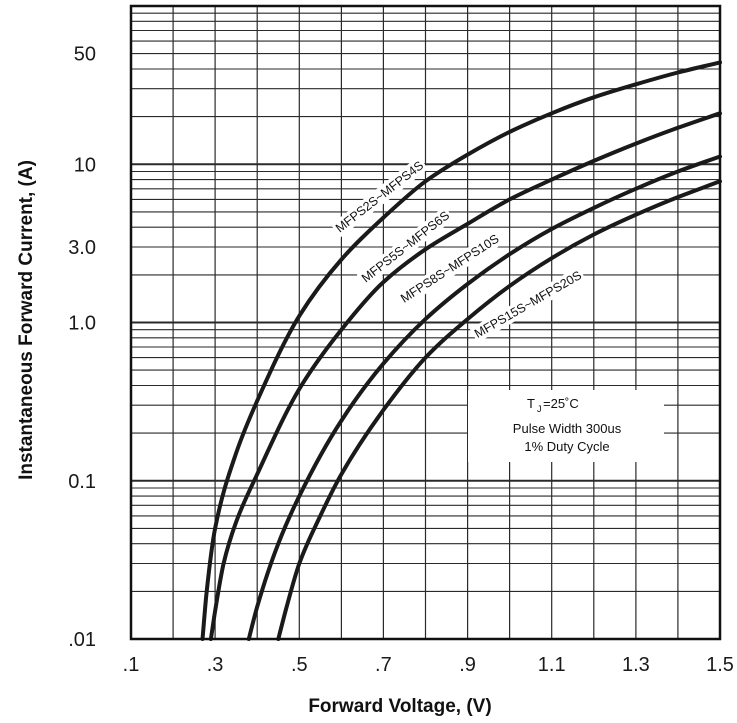 Image resolution: width=737 pixels, height=723 pixels. Describe the element at coordinates (131, 665) in the screenshot. I see `x-tick-label: .1` at that location.